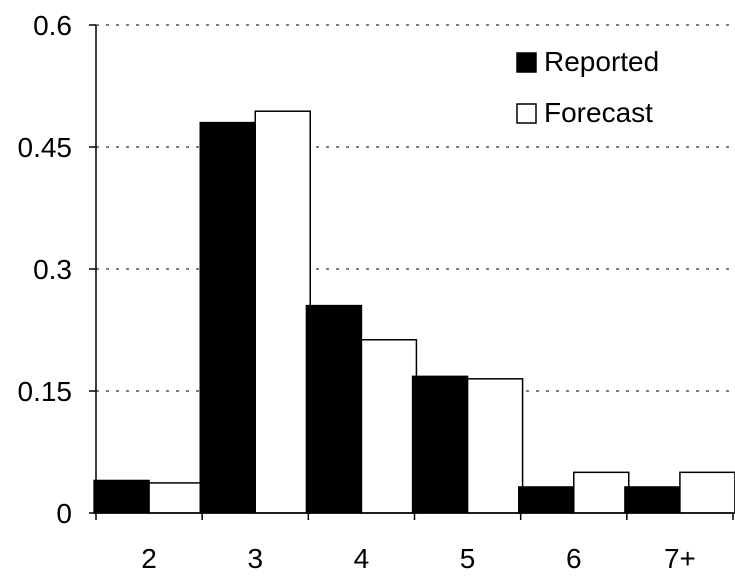  Describe the element at coordinates (598, 112) in the screenshot. I see `legend-label-forecast: Forecast` at that location.